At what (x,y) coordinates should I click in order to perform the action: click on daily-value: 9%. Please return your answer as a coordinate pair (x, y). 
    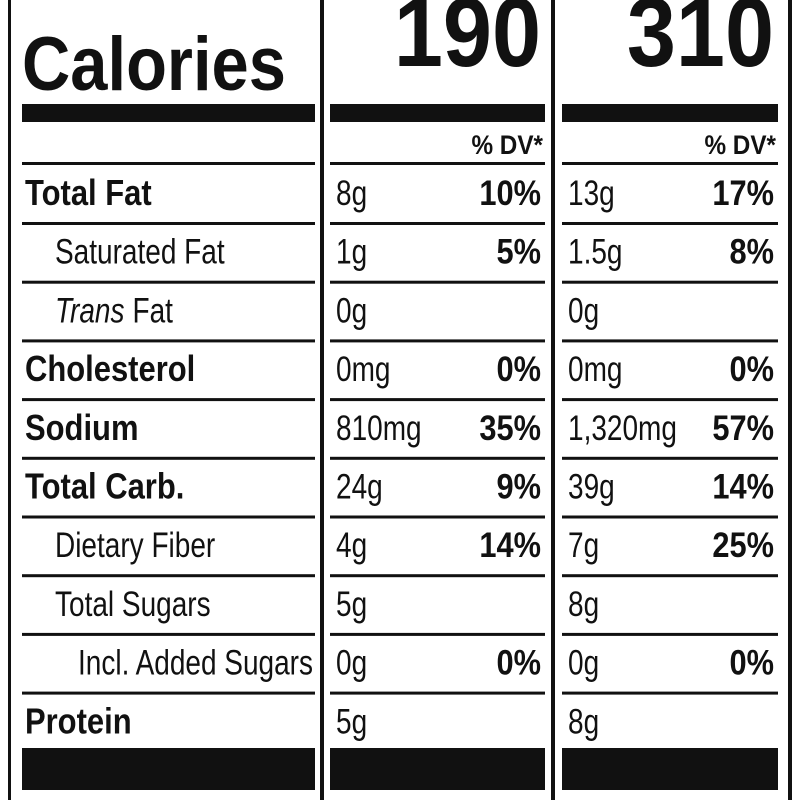
    Looking at the image, I should click on (518, 486).